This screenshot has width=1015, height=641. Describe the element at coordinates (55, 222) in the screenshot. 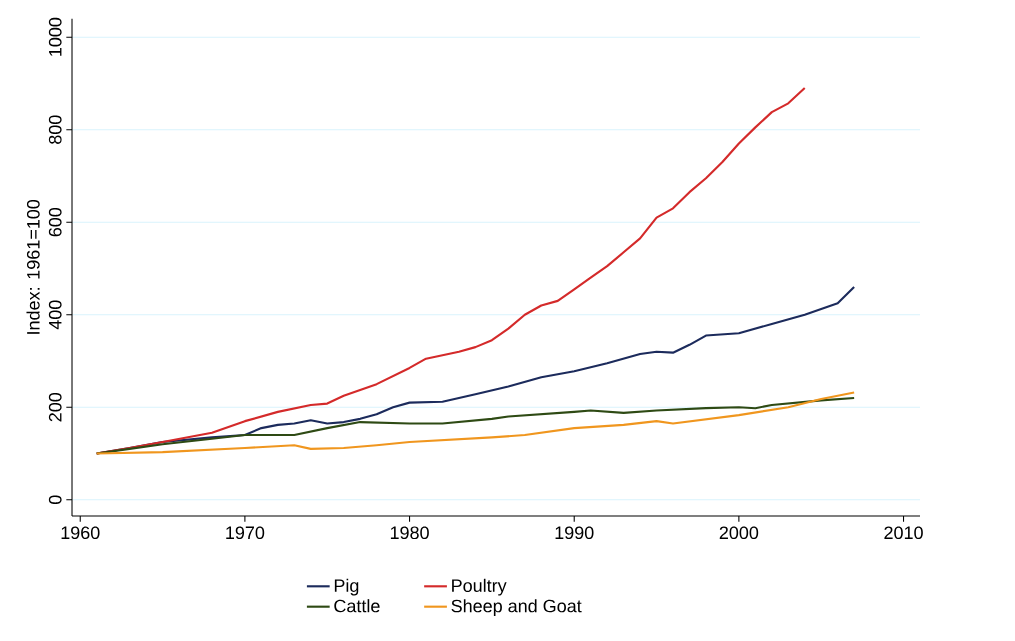

I see `y-tick-label: 600` at that location.